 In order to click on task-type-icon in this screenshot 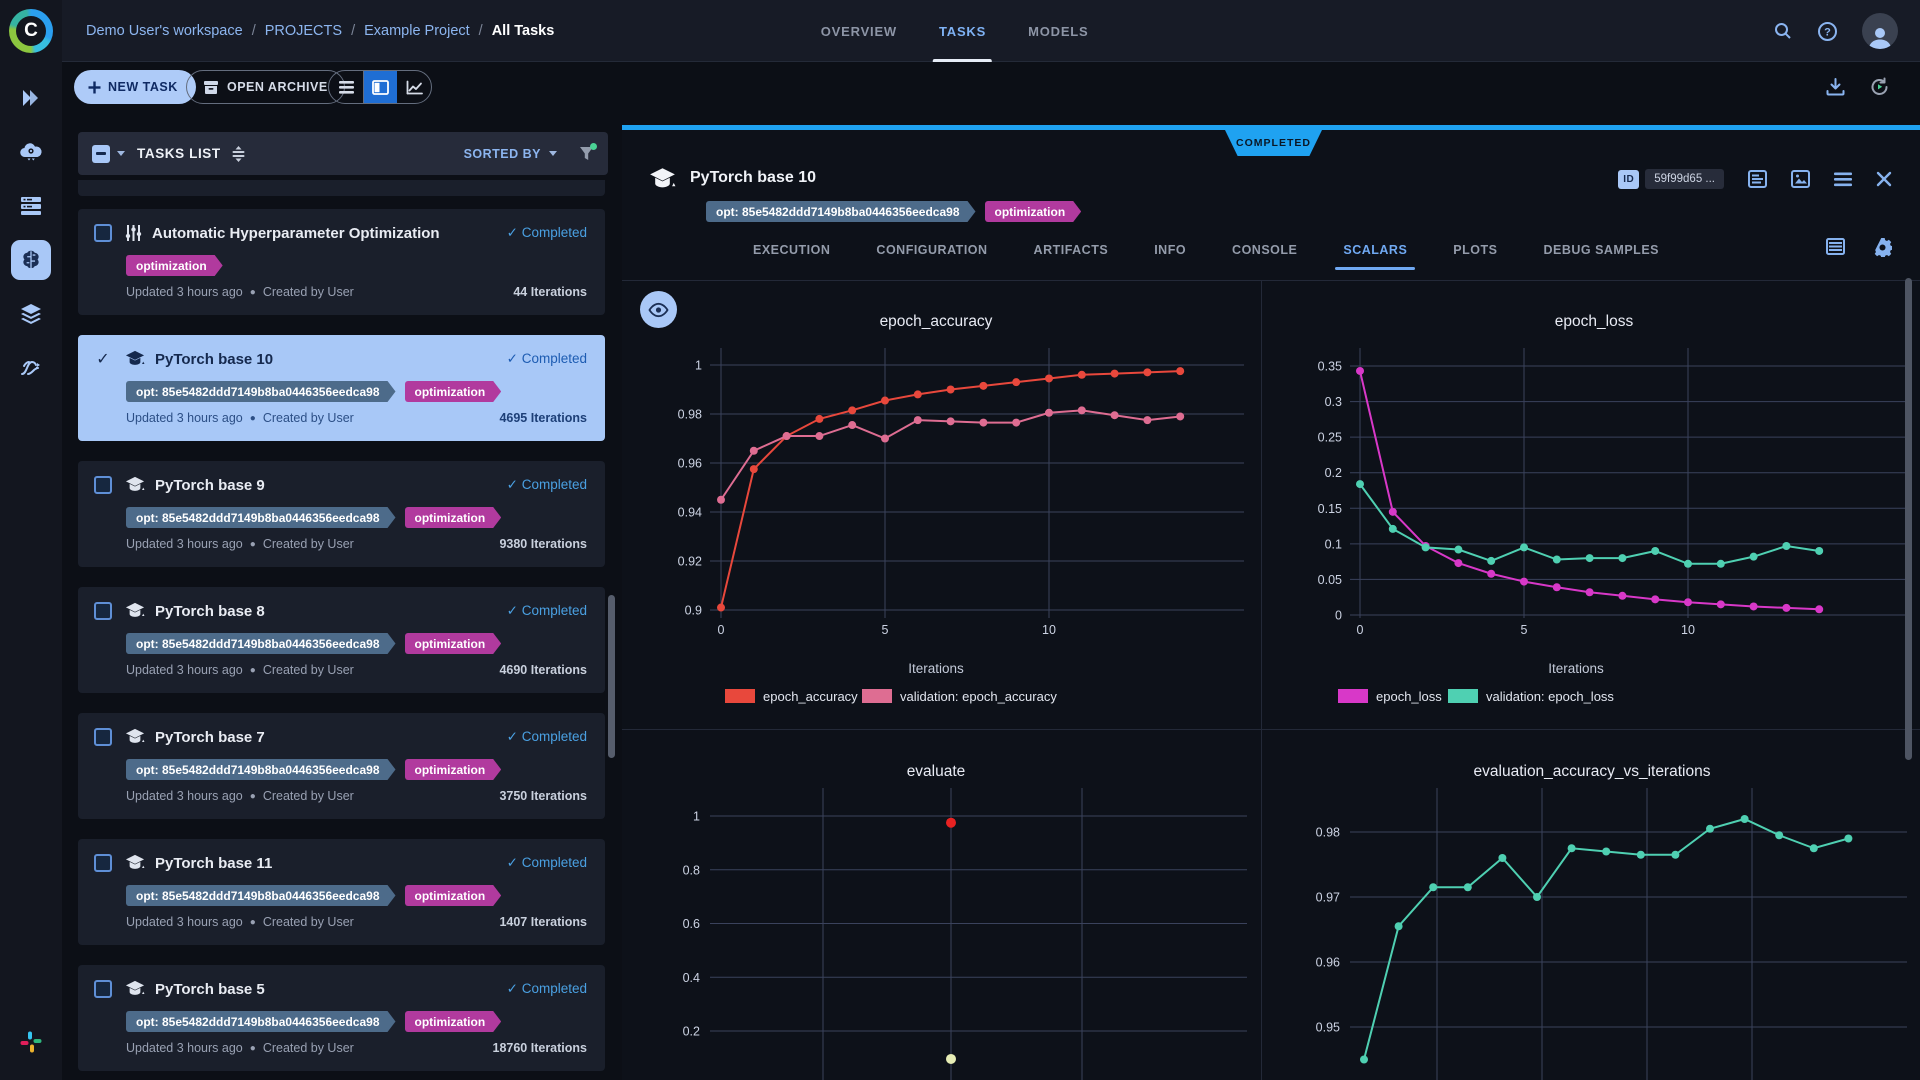, I will do `click(135, 485)`.